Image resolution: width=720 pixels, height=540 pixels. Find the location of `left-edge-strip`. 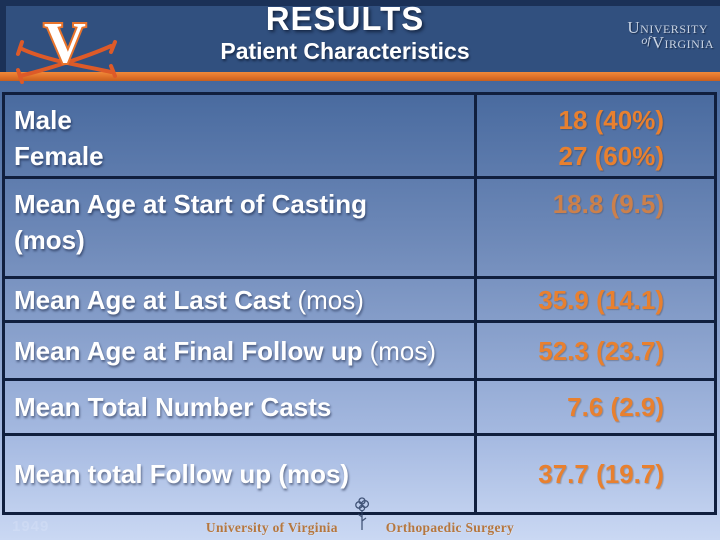

left-edge-strip is located at coordinates (3, 36).